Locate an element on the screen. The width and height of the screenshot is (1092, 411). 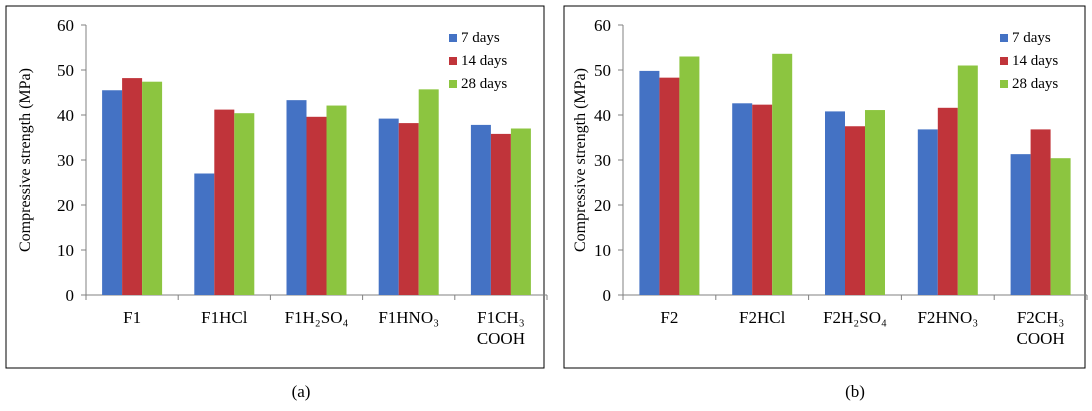
panel-caption: (a) is located at coordinates (301, 391).